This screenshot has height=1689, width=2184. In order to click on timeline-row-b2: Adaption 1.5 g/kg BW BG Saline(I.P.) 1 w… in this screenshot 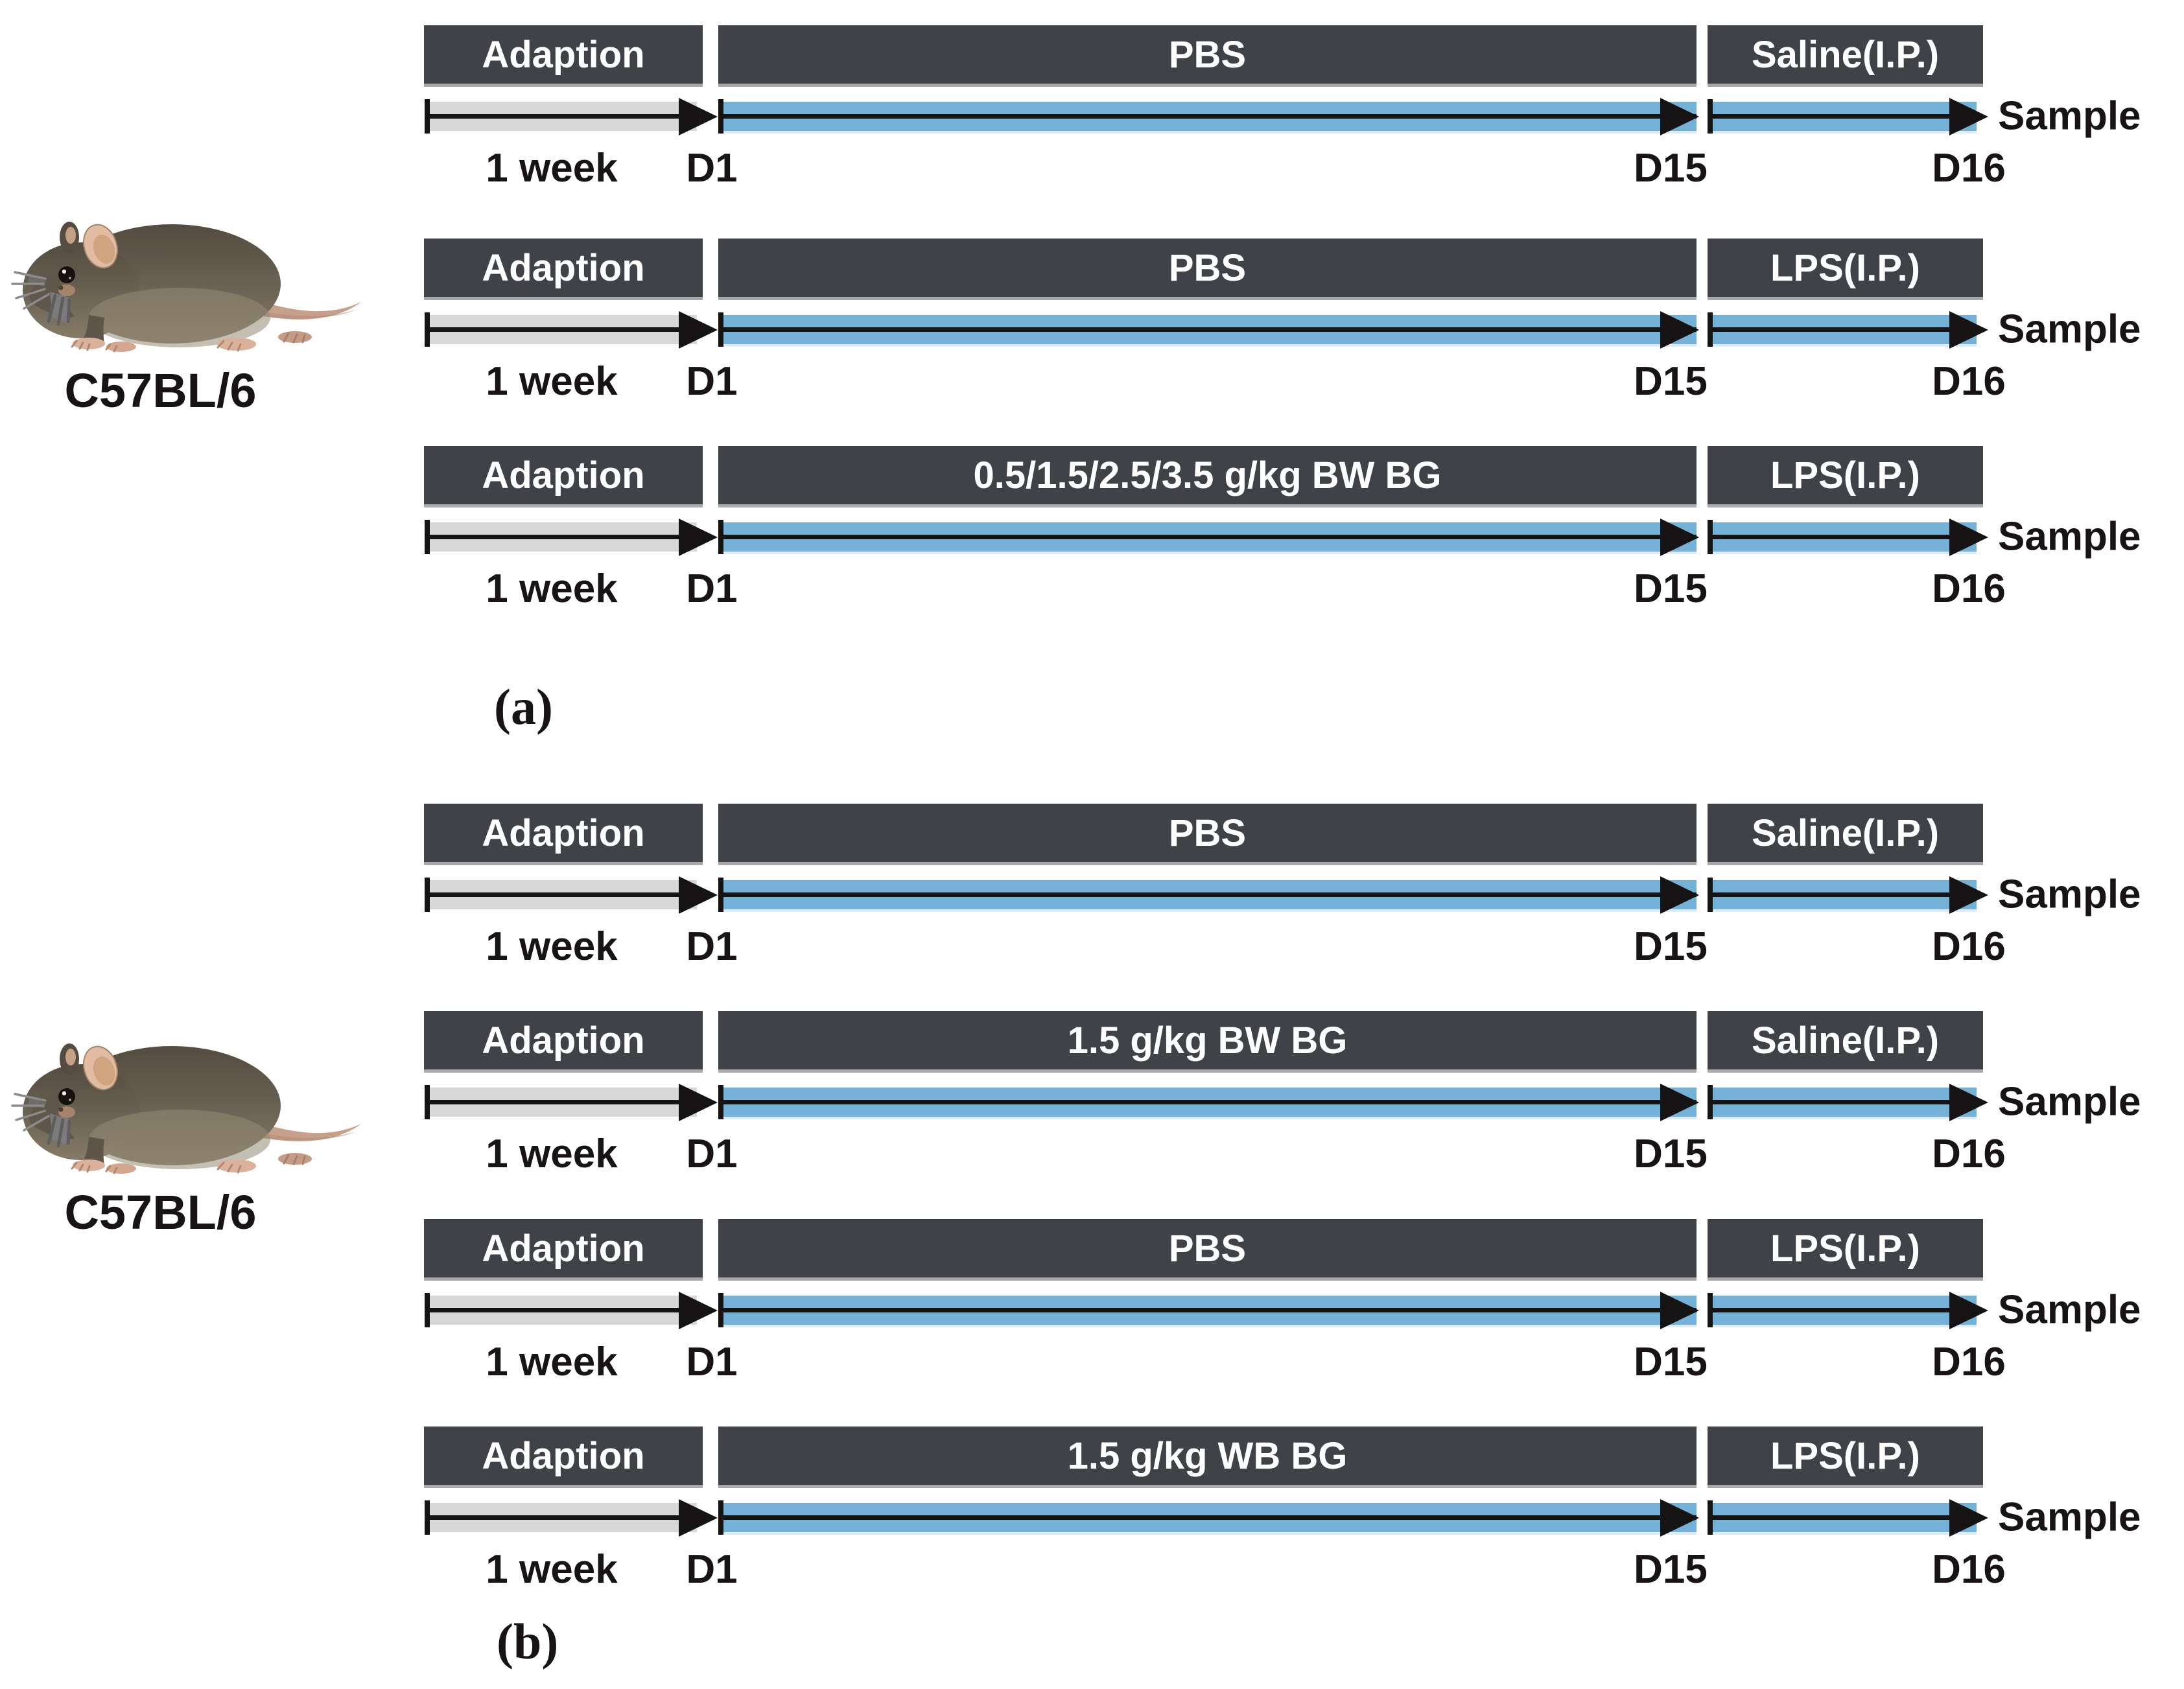, I will do `click(1092, 1118)`.